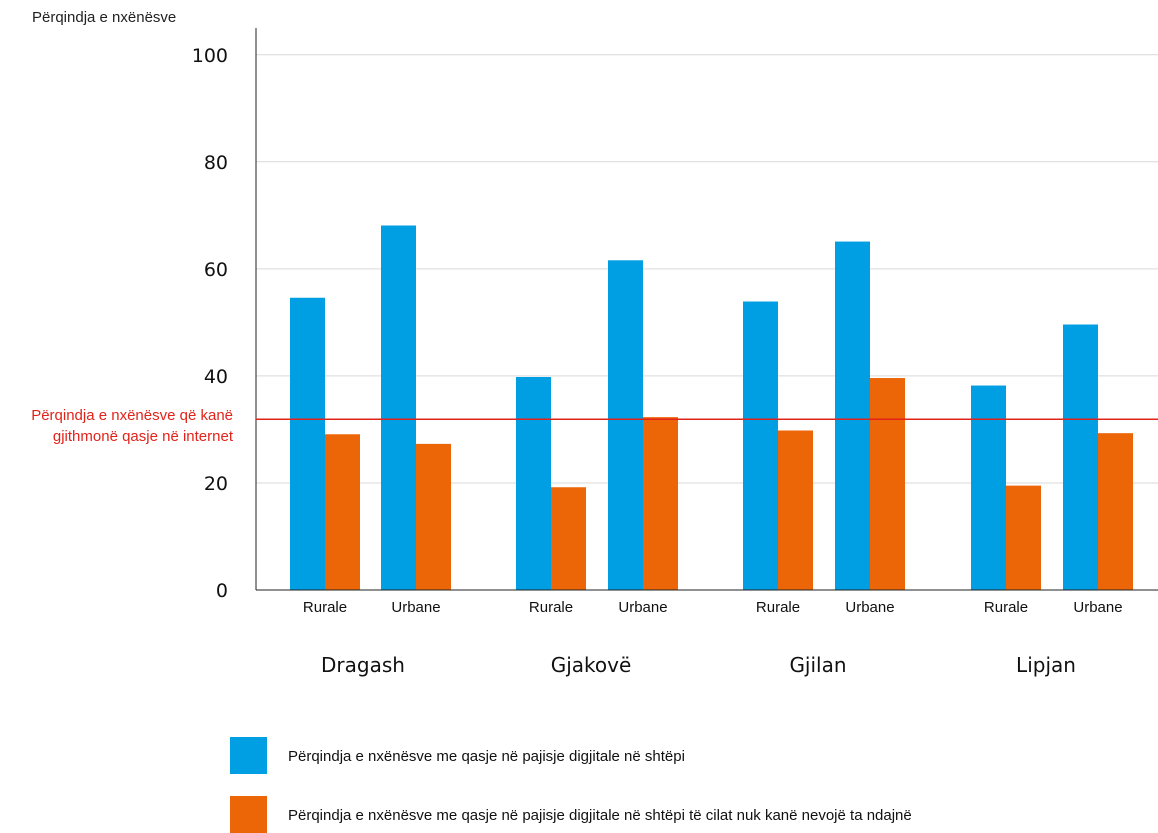 The height and width of the screenshot is (833, 1158). What do you see at coordinates (817, 665) in the screenshot?
I see `group-label: Gjilan` at bounding box center [817, 665].